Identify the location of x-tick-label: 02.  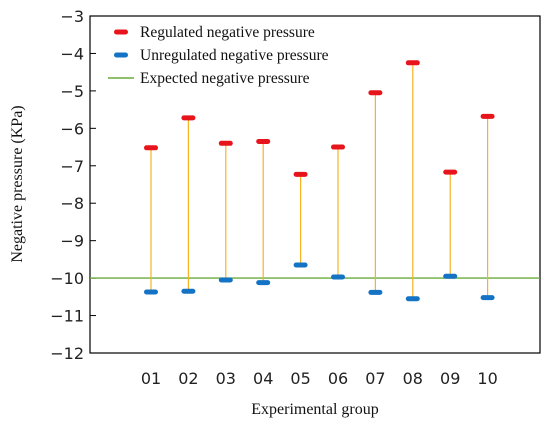
(188, 378).